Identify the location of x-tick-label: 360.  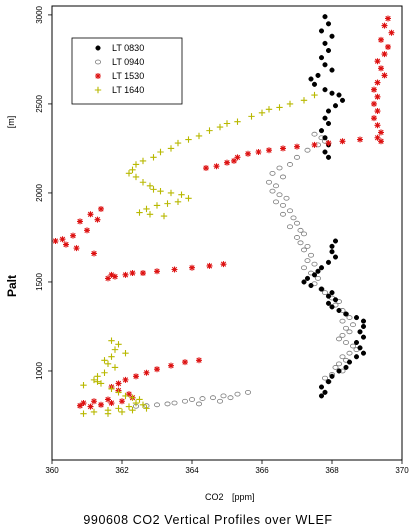
(52, 470).